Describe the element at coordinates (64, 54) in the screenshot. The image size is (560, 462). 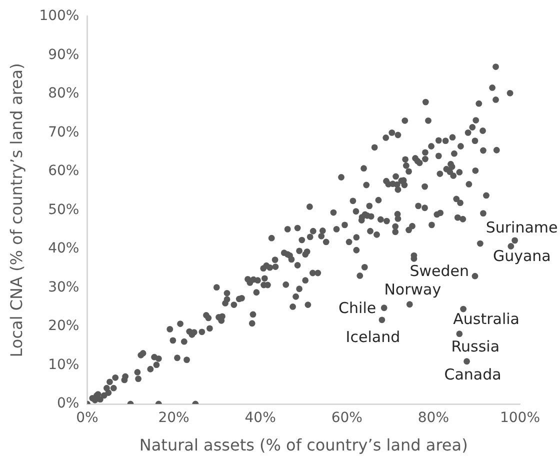
I see `y-tick-label: 90%` at that location.